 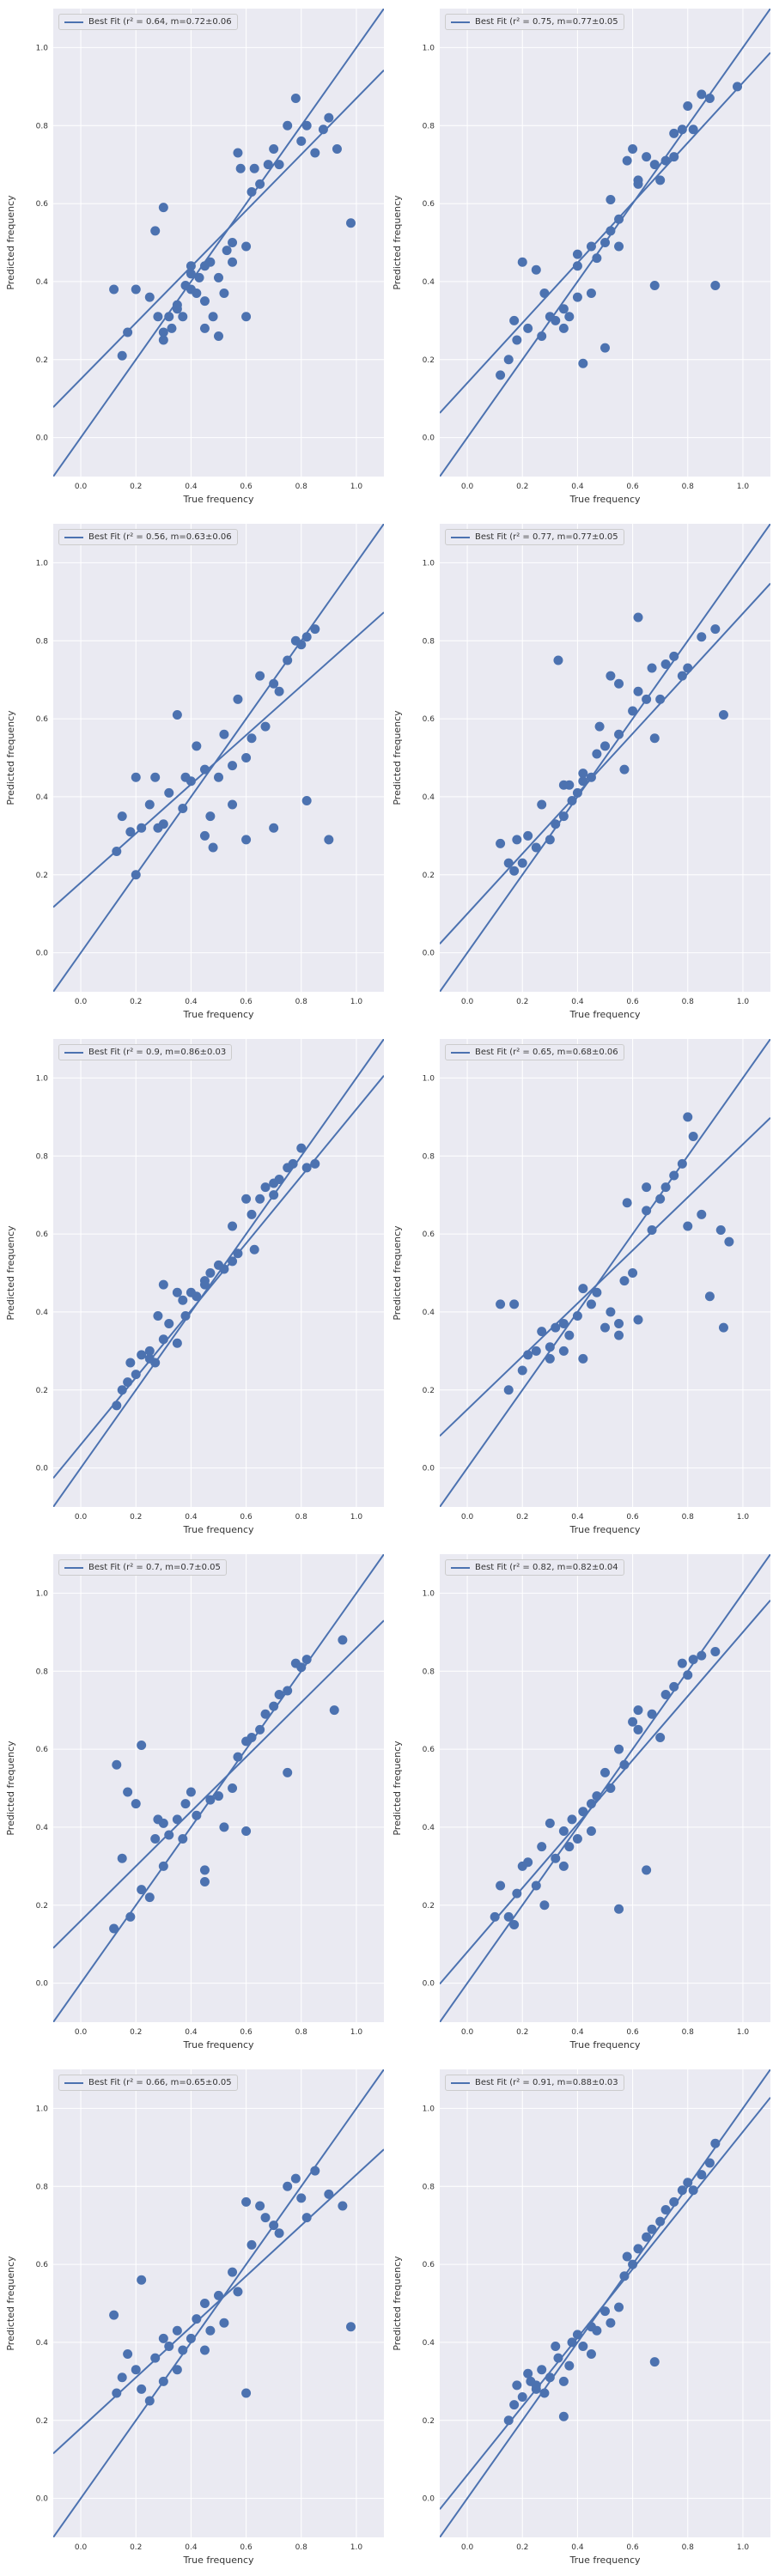 What do you see at coordinates (429, 1828) in the screenshot?
I see `y-tick-label: 0.4` at bounding box center [429, 1828].